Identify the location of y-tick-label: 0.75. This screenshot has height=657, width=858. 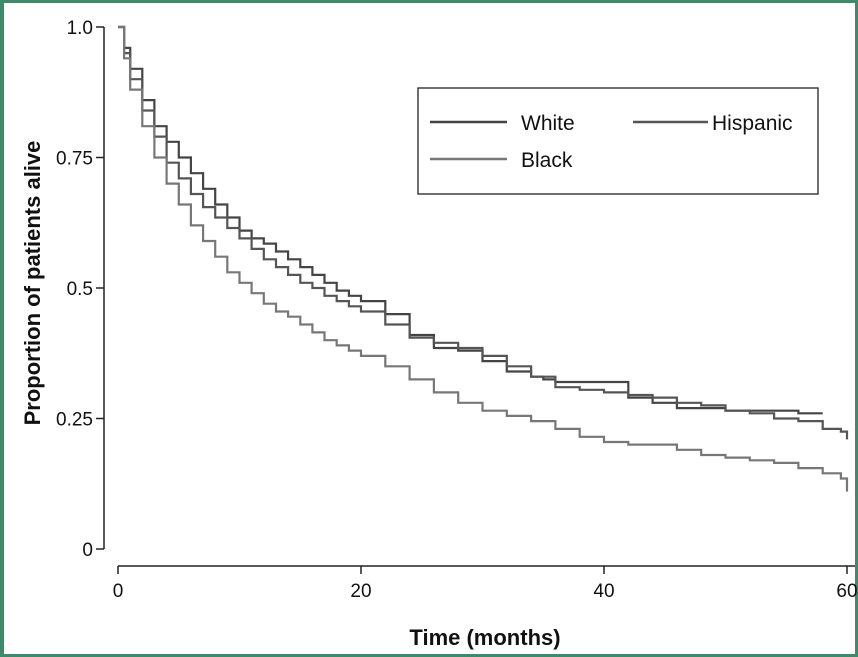
(74, 159).